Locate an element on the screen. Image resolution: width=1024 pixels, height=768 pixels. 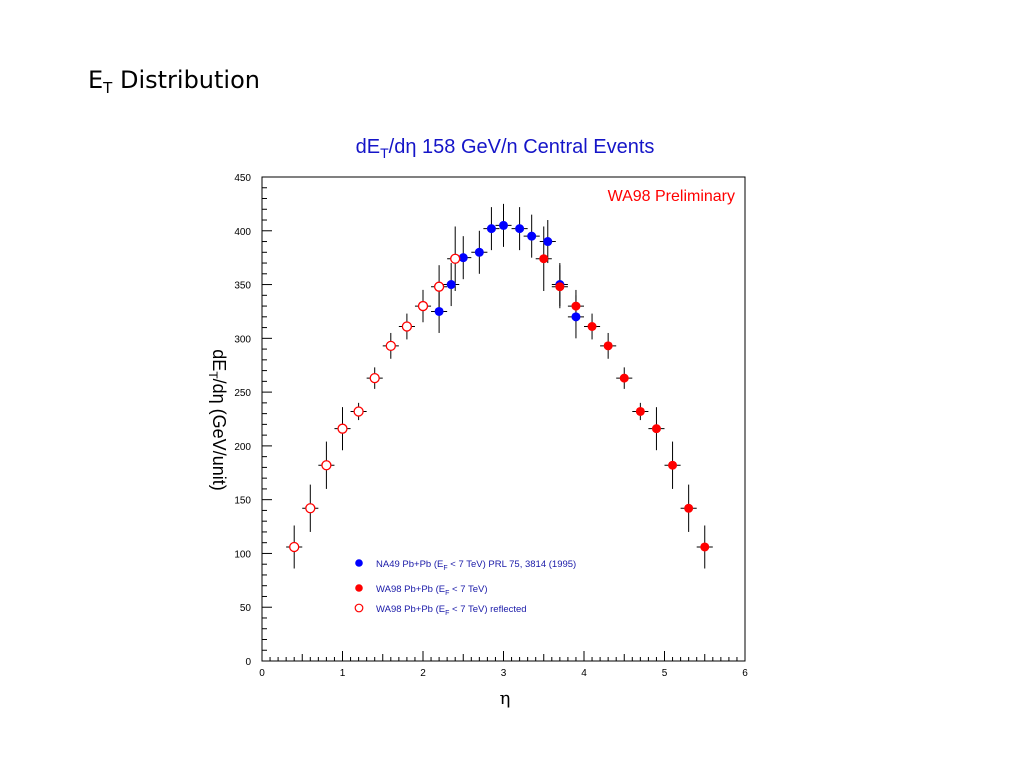
y-axis-label: dET/dη (GeV/unit) is located at coordinates (217, 419).